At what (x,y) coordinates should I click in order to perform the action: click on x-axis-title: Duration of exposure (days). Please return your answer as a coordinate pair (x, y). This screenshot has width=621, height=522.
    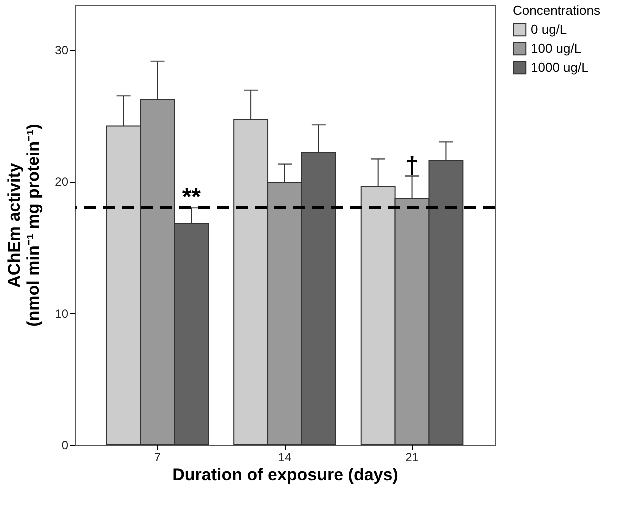
    Looking at the image, I should click on (285, 475).